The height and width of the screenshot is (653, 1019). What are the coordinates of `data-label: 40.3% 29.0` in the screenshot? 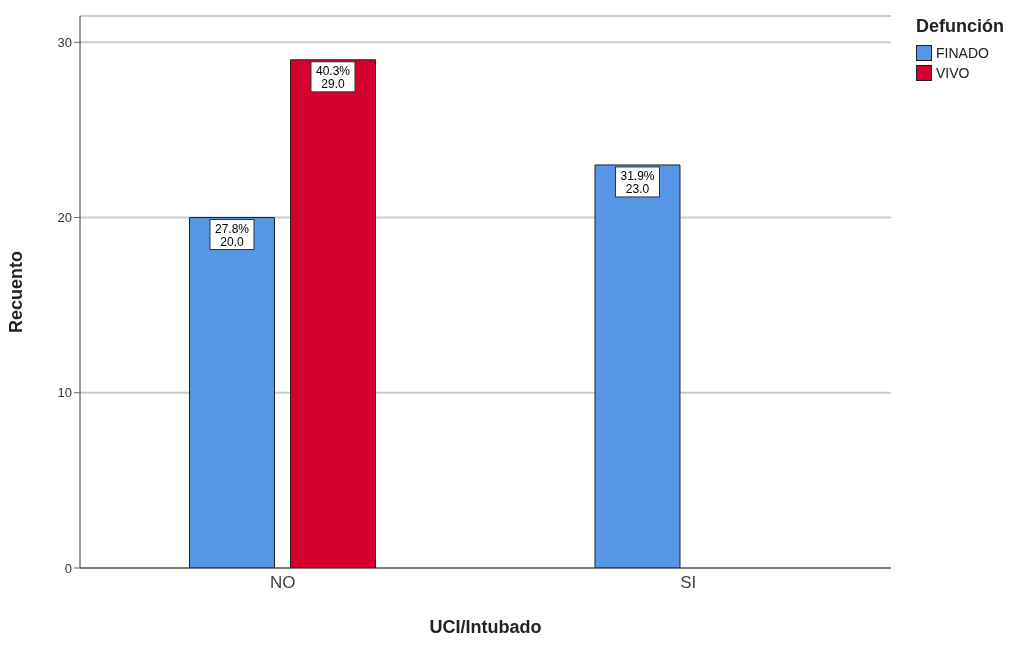 It's located at (333, 77).